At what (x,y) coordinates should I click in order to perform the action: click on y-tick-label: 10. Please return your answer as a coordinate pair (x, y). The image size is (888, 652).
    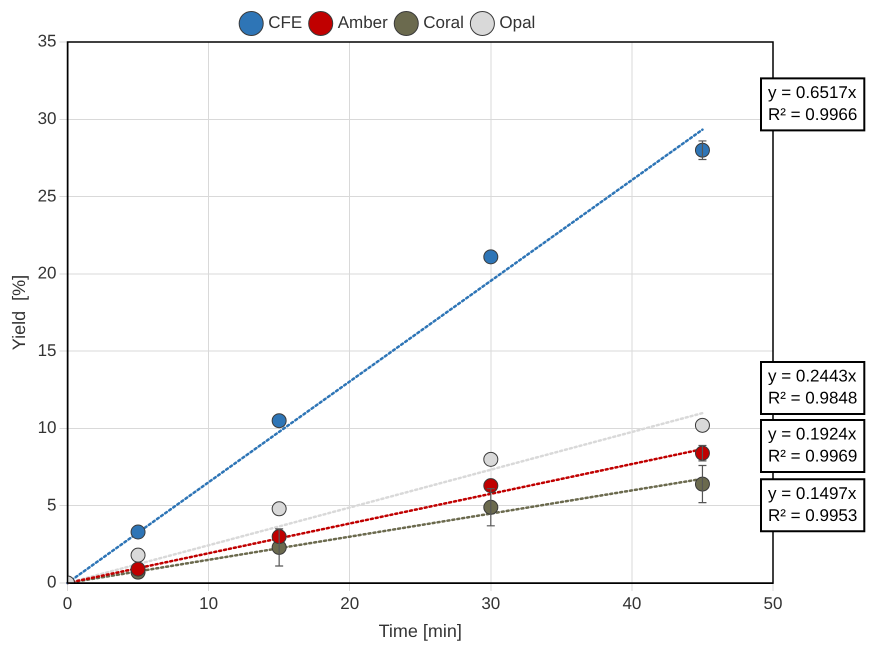
    Looking at the image, I should click on (47, 428).